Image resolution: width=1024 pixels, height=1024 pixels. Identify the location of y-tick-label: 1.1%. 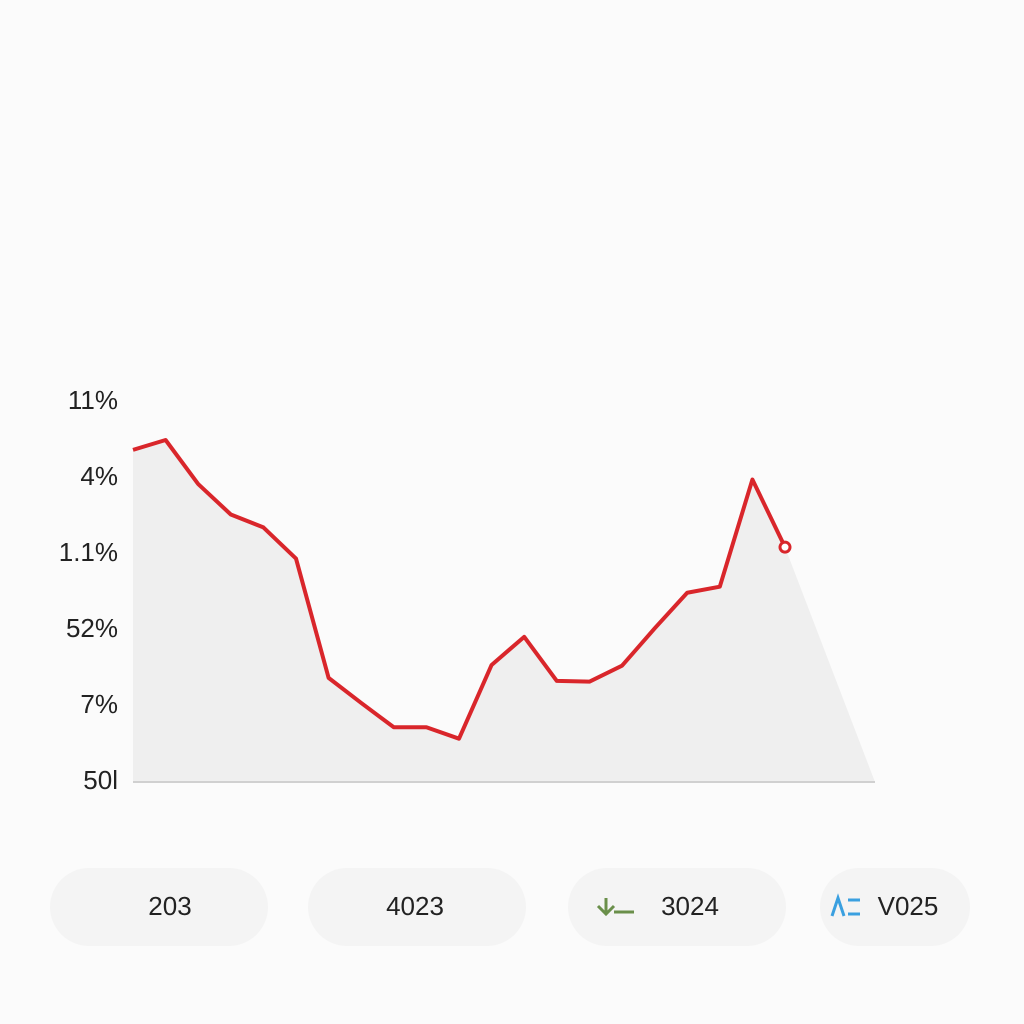
(88, 552).